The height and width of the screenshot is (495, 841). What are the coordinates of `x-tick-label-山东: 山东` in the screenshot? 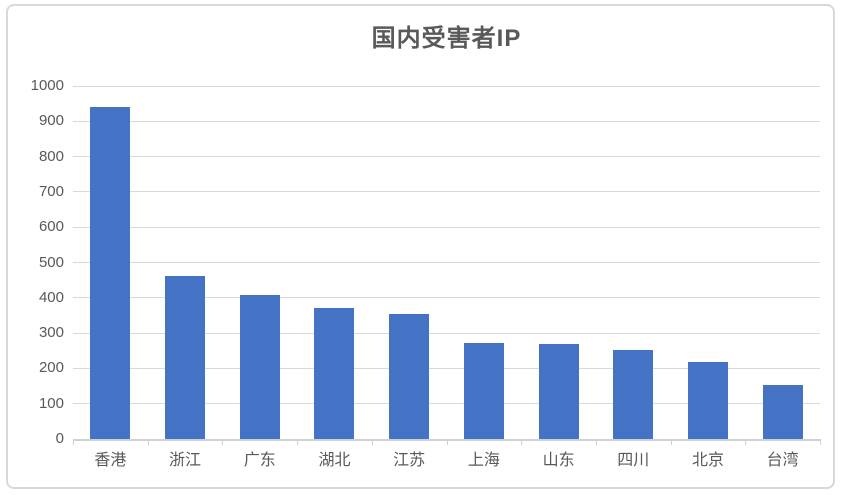 It's located at (558, 460).